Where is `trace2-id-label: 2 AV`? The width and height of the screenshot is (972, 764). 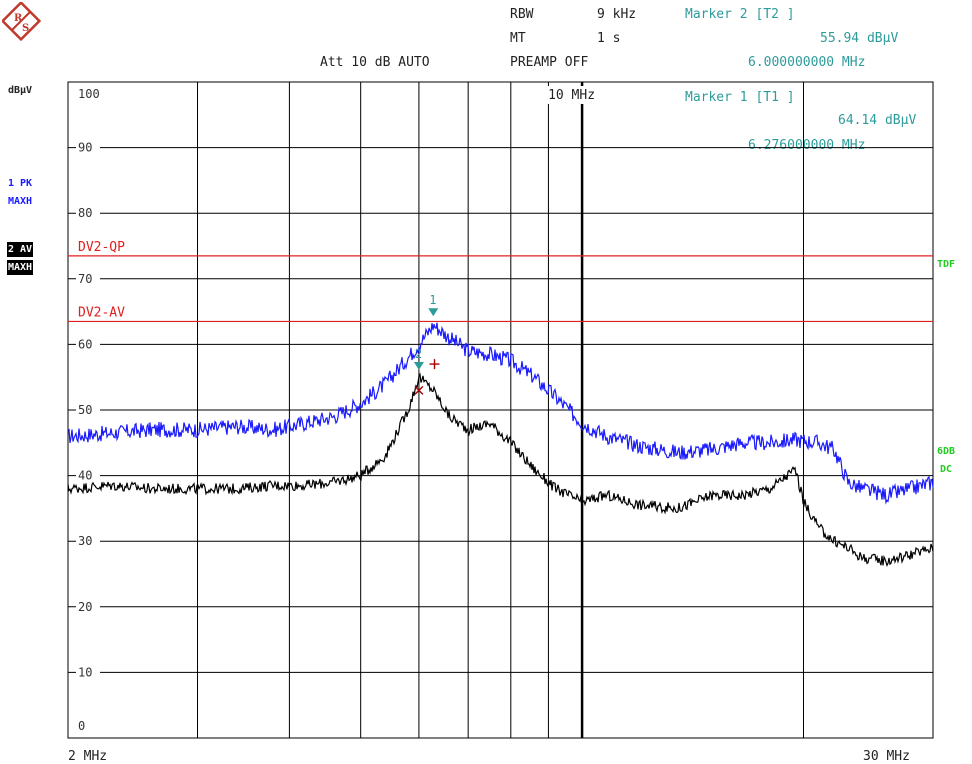 trace2-id-label: 2 AV is located at coordinates (20, 249).